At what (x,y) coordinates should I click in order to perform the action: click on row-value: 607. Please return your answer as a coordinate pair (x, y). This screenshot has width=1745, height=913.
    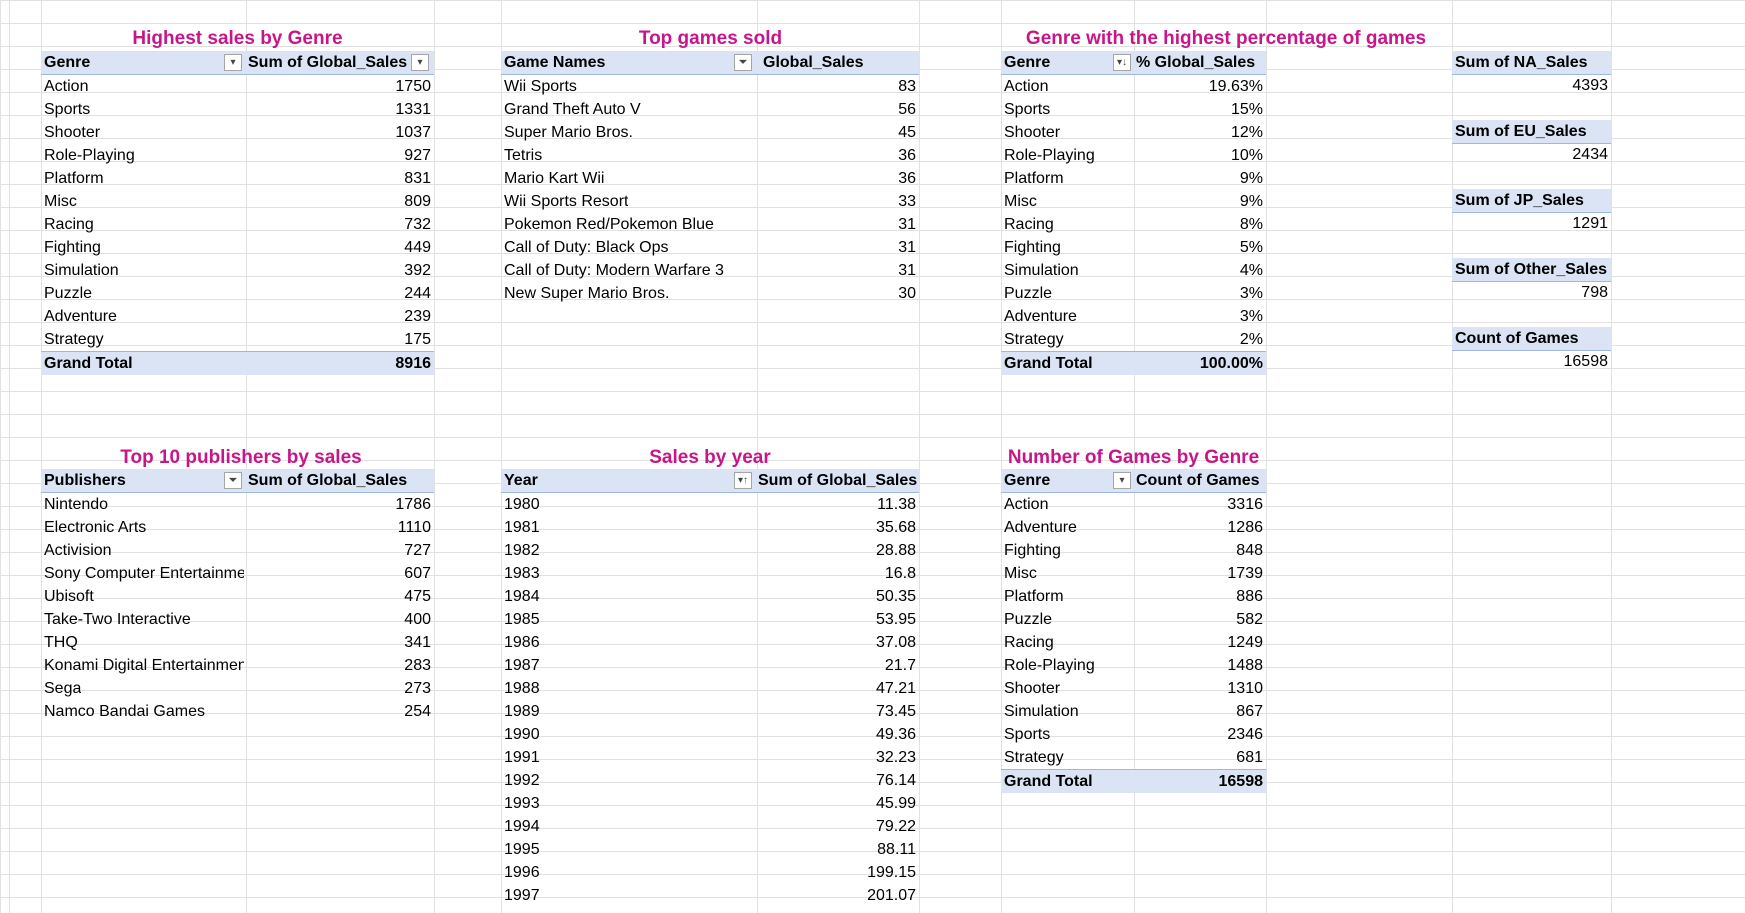
    Looking at the image, I should click on (417, 573).